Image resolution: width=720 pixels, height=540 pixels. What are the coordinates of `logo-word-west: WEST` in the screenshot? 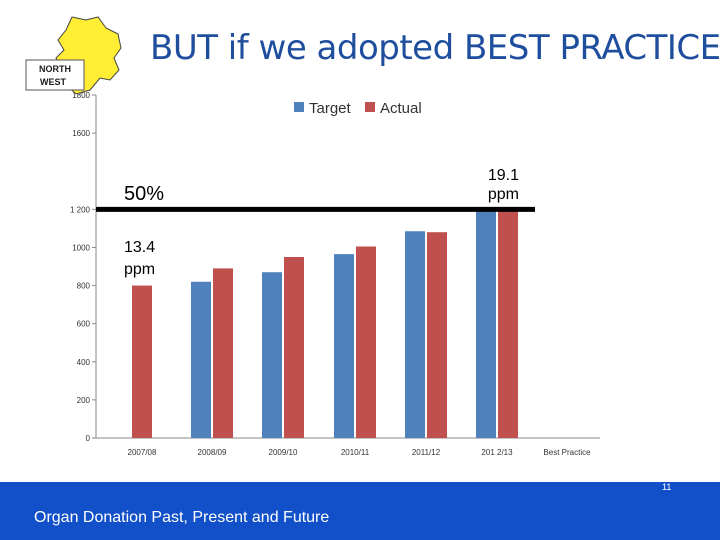 It's located at (53, 82).